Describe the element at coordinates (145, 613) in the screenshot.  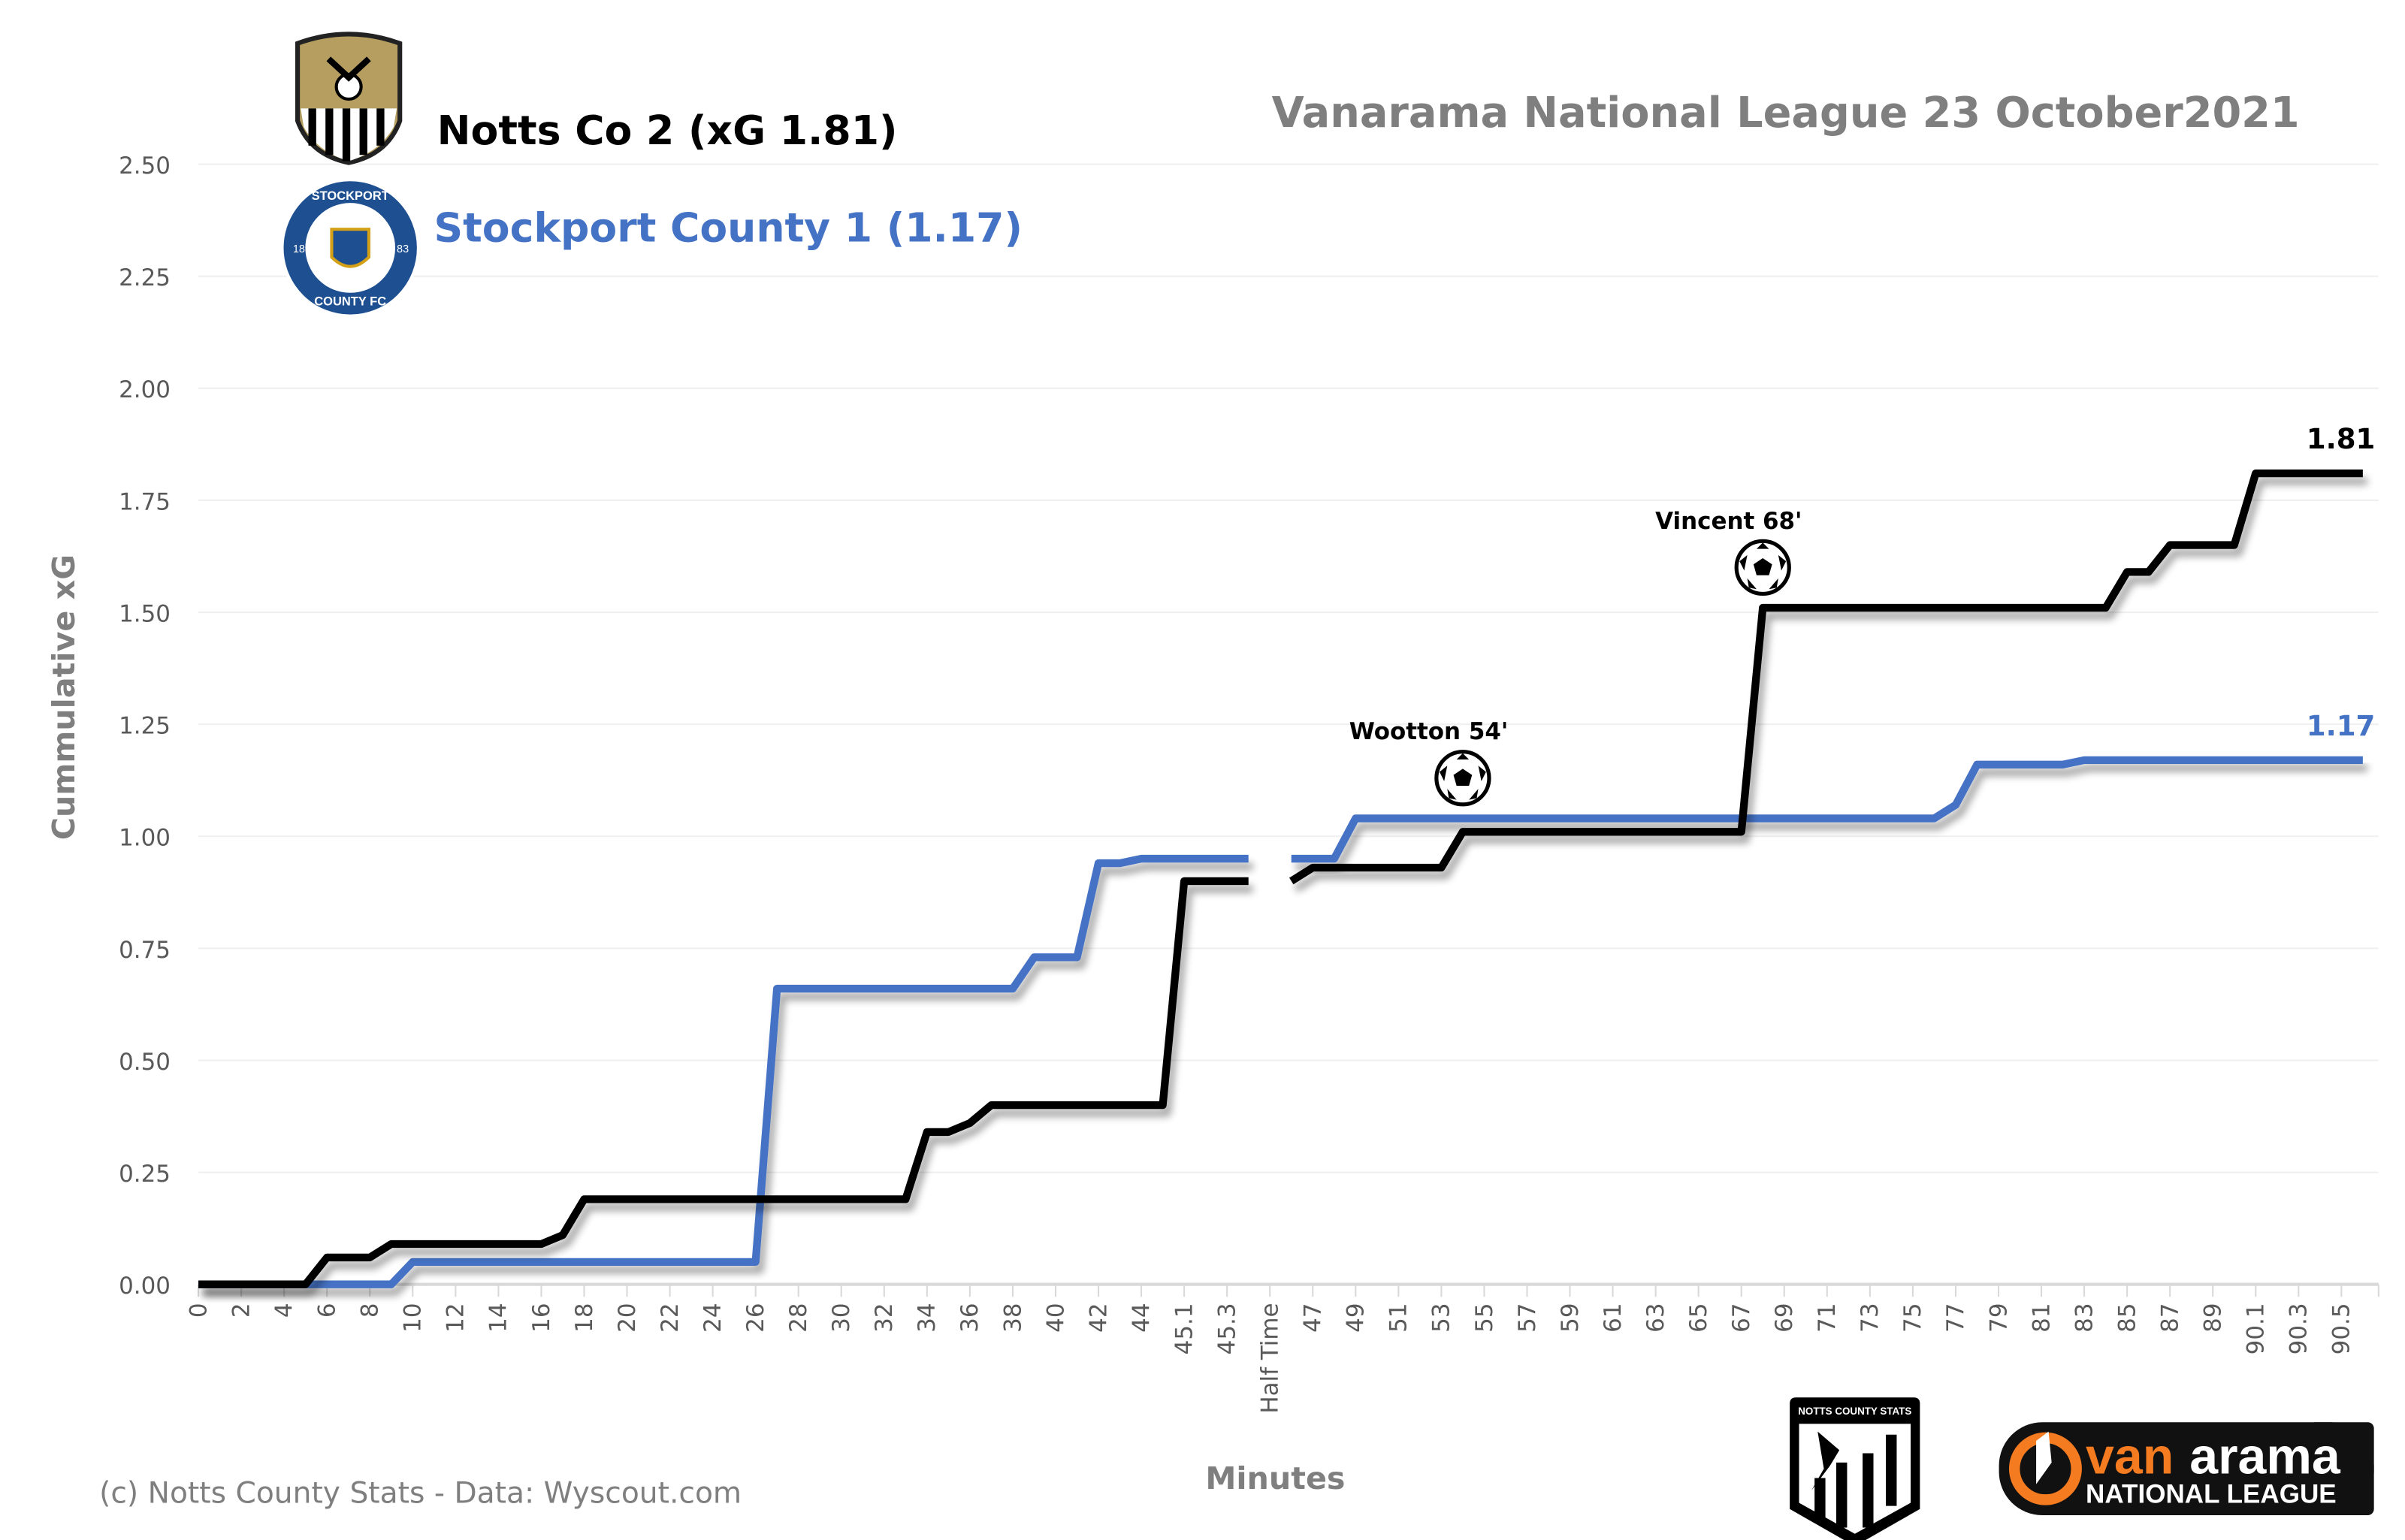
I see `y-tick-label: 1.50` at that location.